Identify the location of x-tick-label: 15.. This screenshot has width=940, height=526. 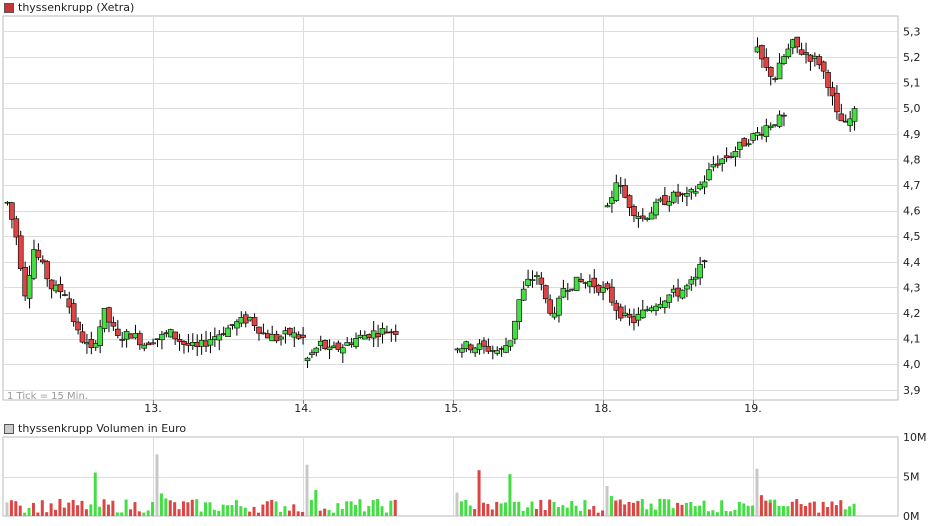
(453, 408).